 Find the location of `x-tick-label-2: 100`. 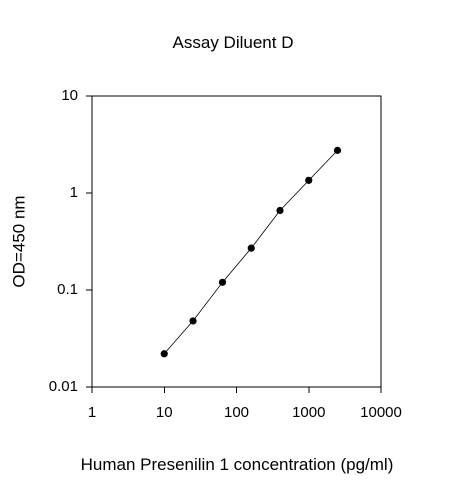

x-tick-label-2: 100 is located at coordinates (236, 412).